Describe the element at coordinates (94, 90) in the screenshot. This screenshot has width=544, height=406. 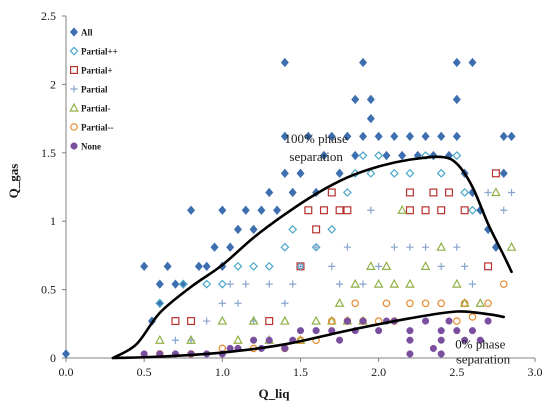
I see `legend-label: Partial` at that location.